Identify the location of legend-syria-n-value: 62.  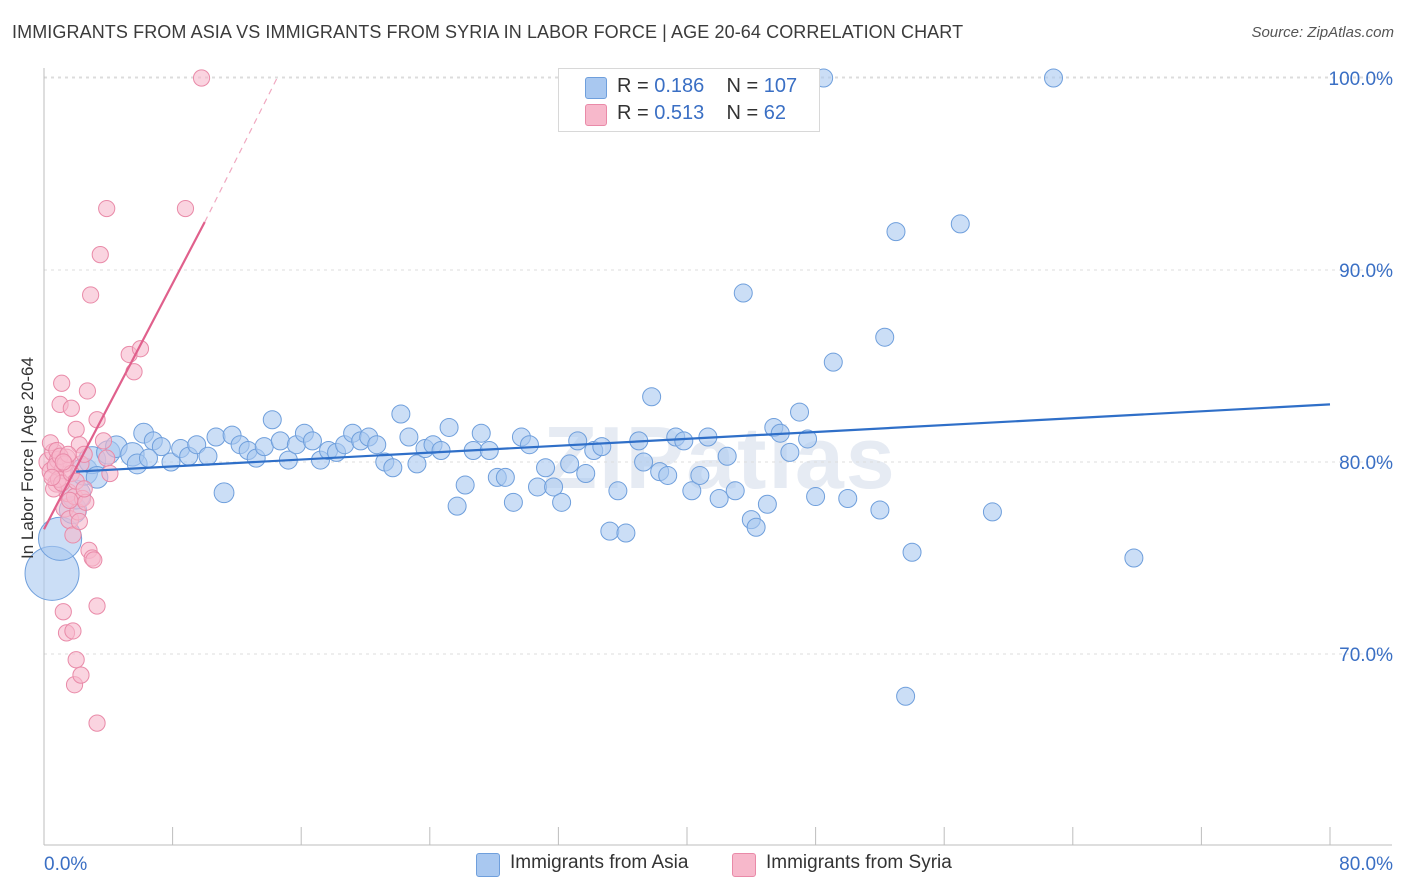
(775, 113).